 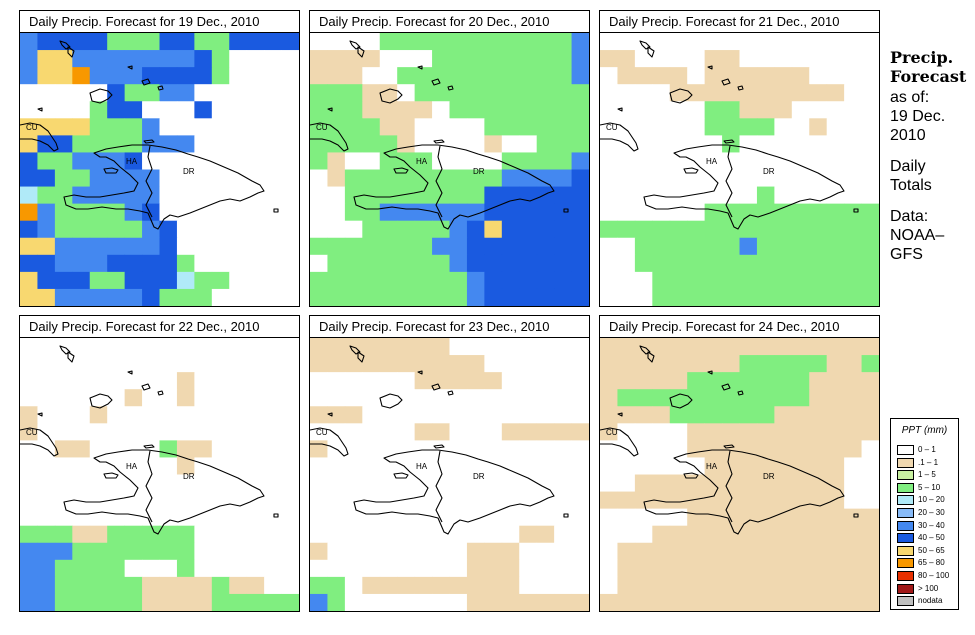 I want to click on legend-item: 50 – 65, so click(x=927, y=551).